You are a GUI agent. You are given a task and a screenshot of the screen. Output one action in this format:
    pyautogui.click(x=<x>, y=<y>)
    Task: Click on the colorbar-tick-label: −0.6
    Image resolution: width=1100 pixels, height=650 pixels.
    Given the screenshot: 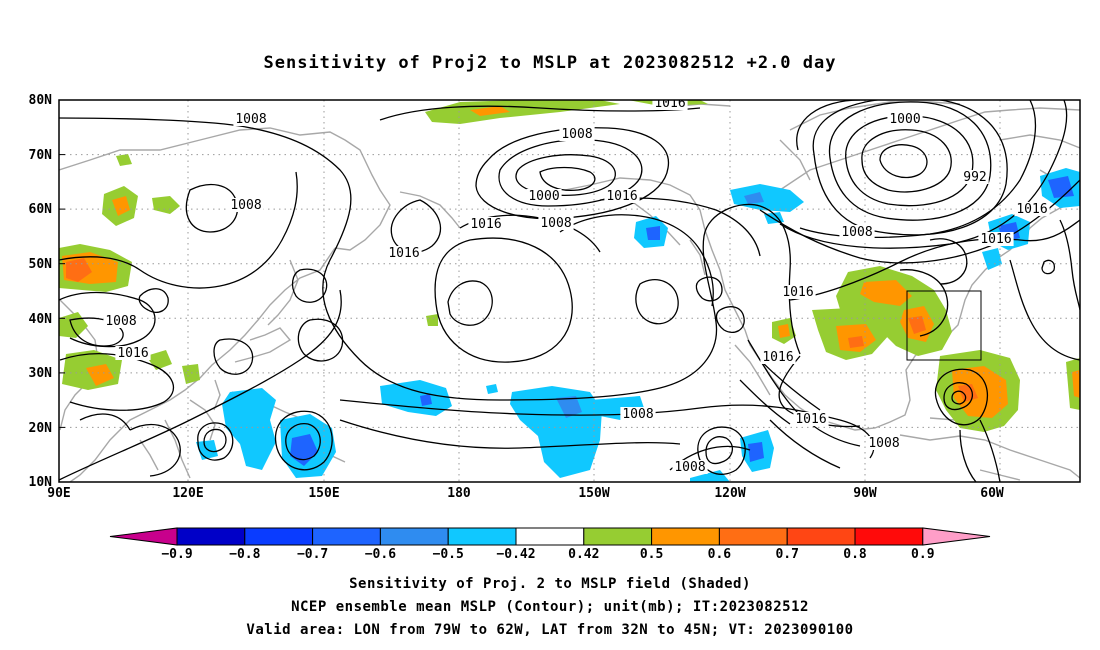 What is the action you would take?
    pyautogui.click(x=380, y=554)
    